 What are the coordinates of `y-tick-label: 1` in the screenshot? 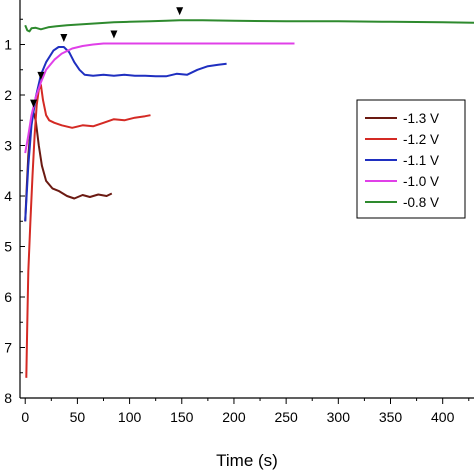 It's located at (8, 45).